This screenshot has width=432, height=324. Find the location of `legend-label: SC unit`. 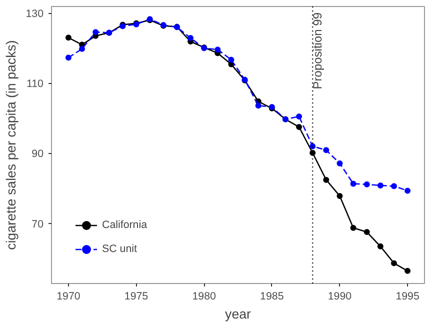

legend-label: SC unit is located at coordinates (119, 249).